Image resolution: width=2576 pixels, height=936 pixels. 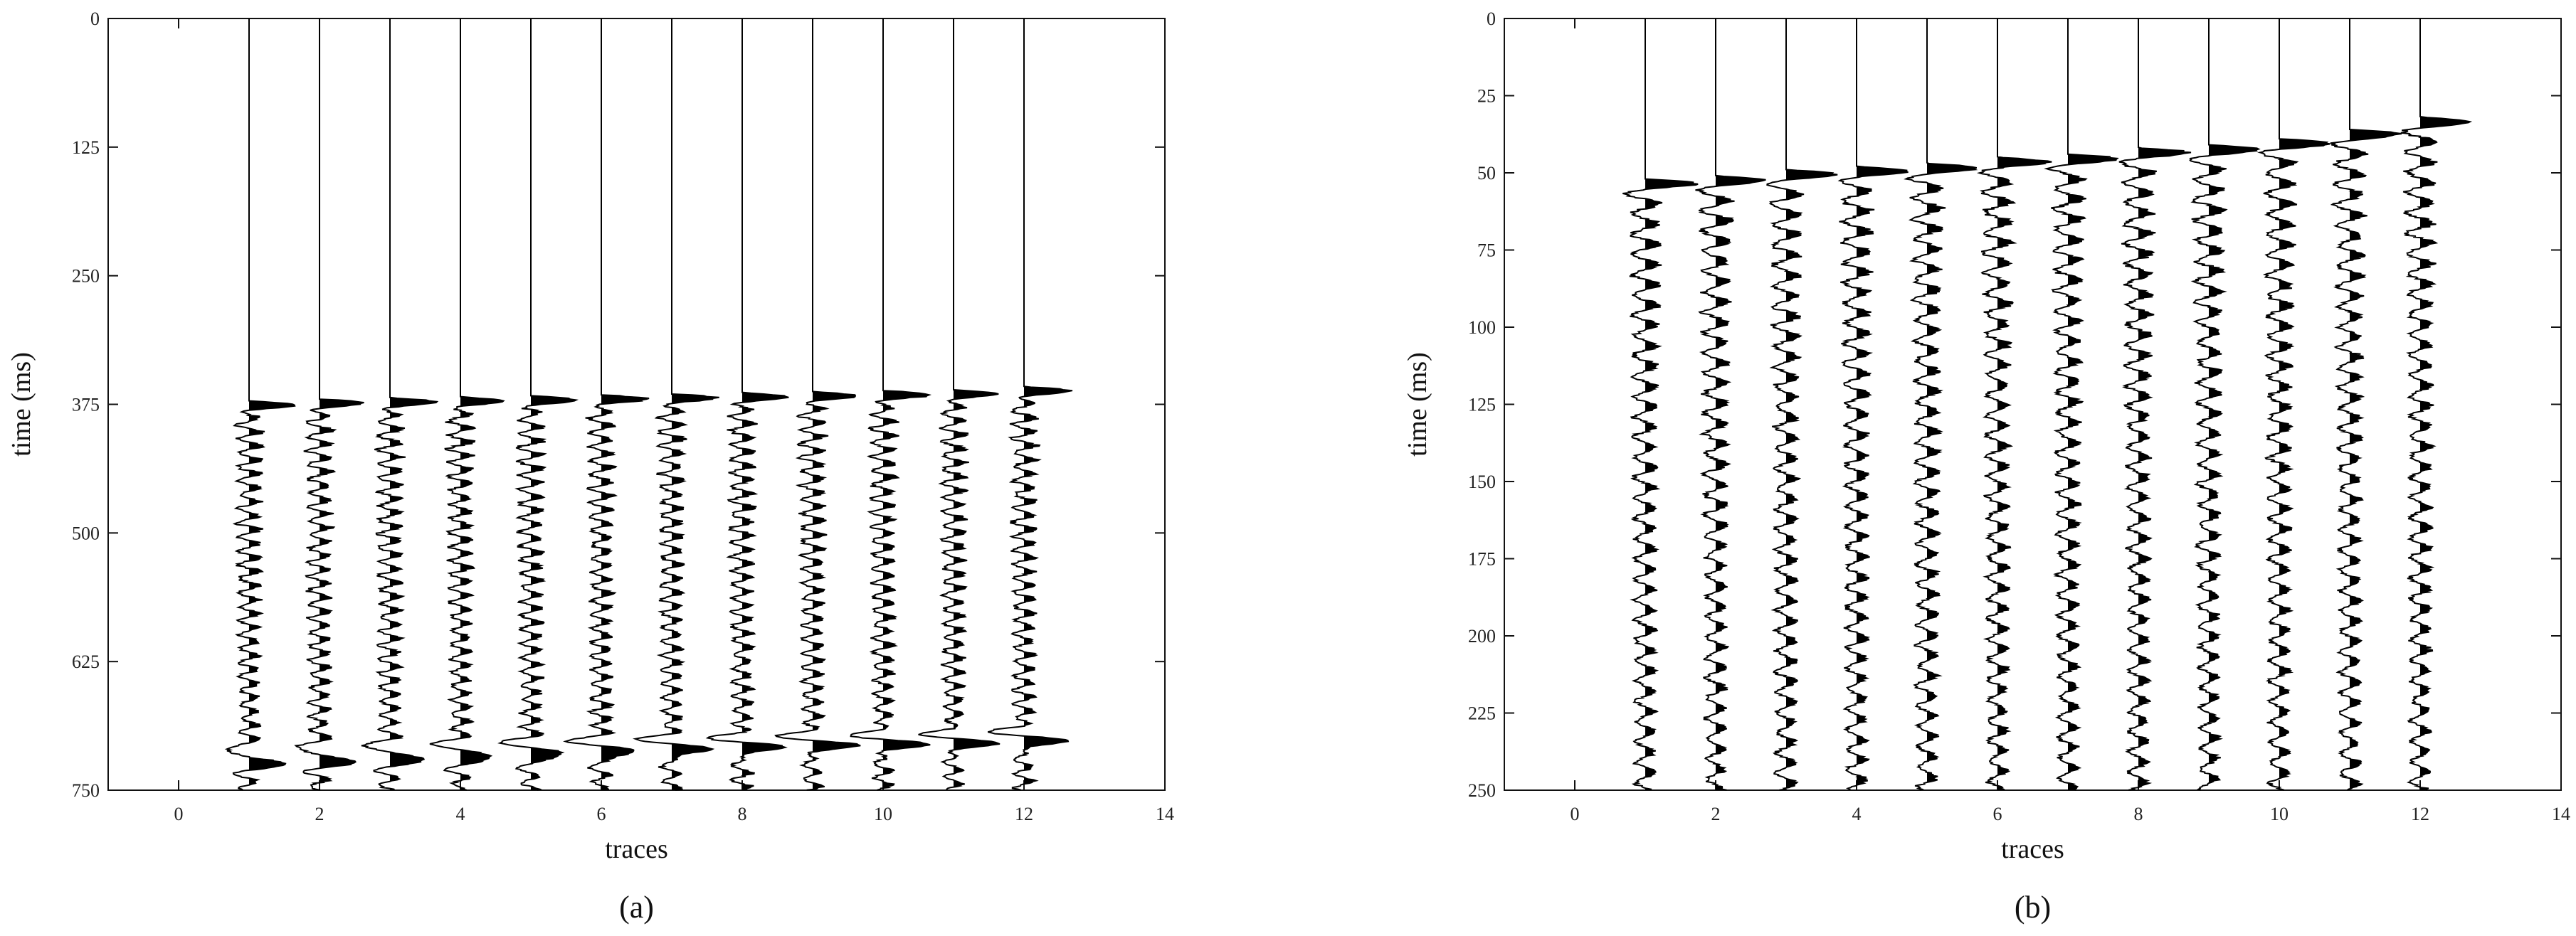 I want to click on y-tick-label: 625, so click(x=86, y=662).